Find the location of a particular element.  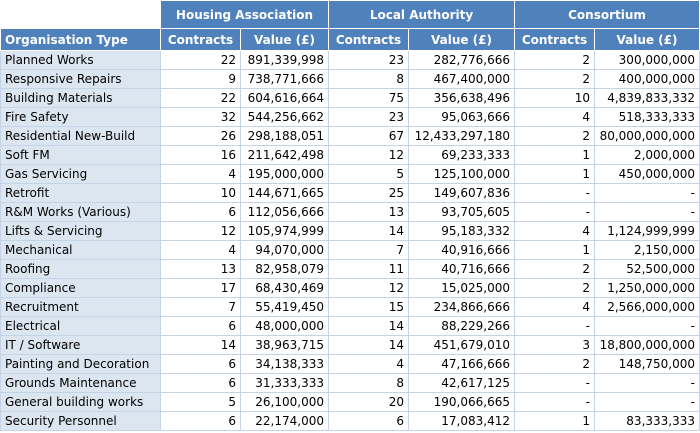

org-type-cell: Retrofit is located at coordinates (80, 193).